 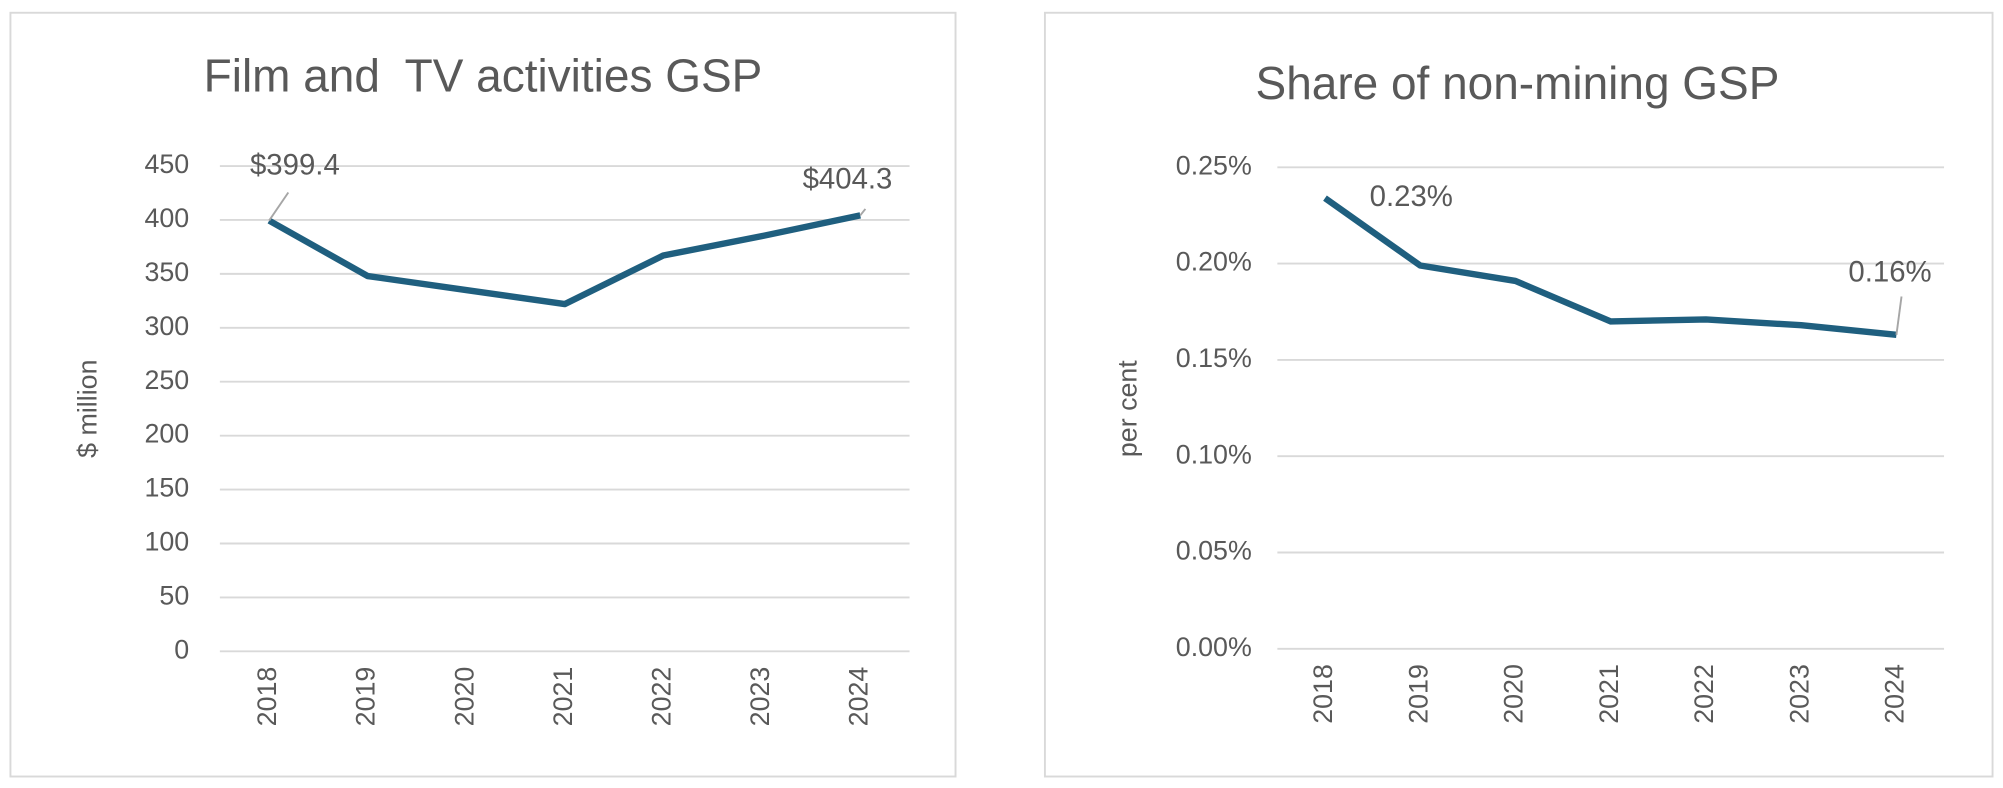 What do you see at coordinates (88, 409) in the screenshot?
I see `y-axis-label: $ million` at bounding box center [88, 409].